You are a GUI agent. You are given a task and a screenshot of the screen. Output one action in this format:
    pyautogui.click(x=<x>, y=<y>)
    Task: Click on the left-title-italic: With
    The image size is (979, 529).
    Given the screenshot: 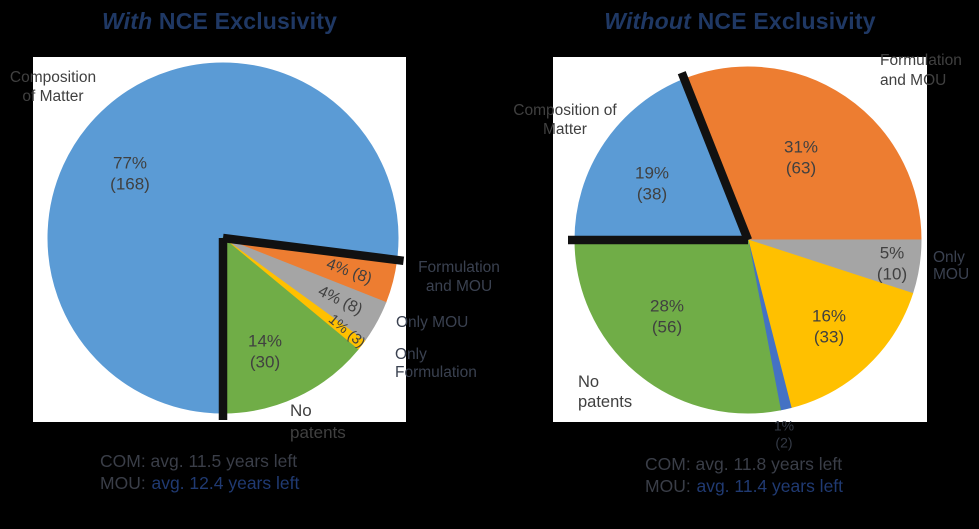 What is the action you would take?
    pyautogui.click(x=127, y=21)
    